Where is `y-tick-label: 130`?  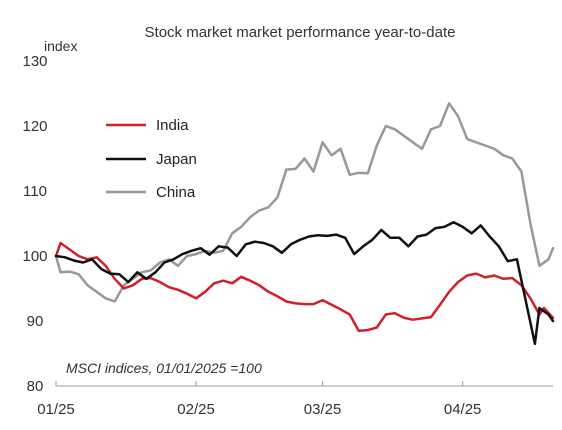
y-tick-label: 130 is located at coordinates (34, 61).